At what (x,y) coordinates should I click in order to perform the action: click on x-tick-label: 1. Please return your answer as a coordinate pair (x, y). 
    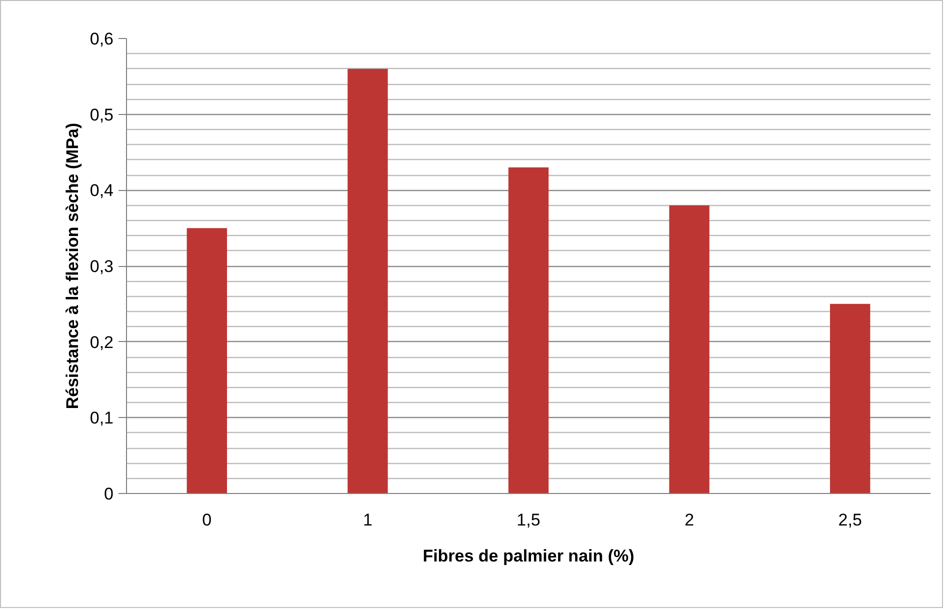
    Looking at the image, I should click on (367, 520).